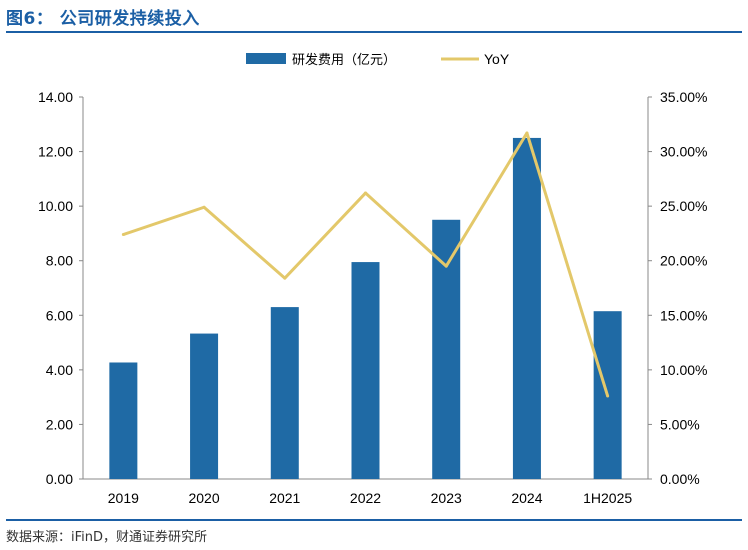  I want to click on x-tick-label: 2023, so click(446, 498).